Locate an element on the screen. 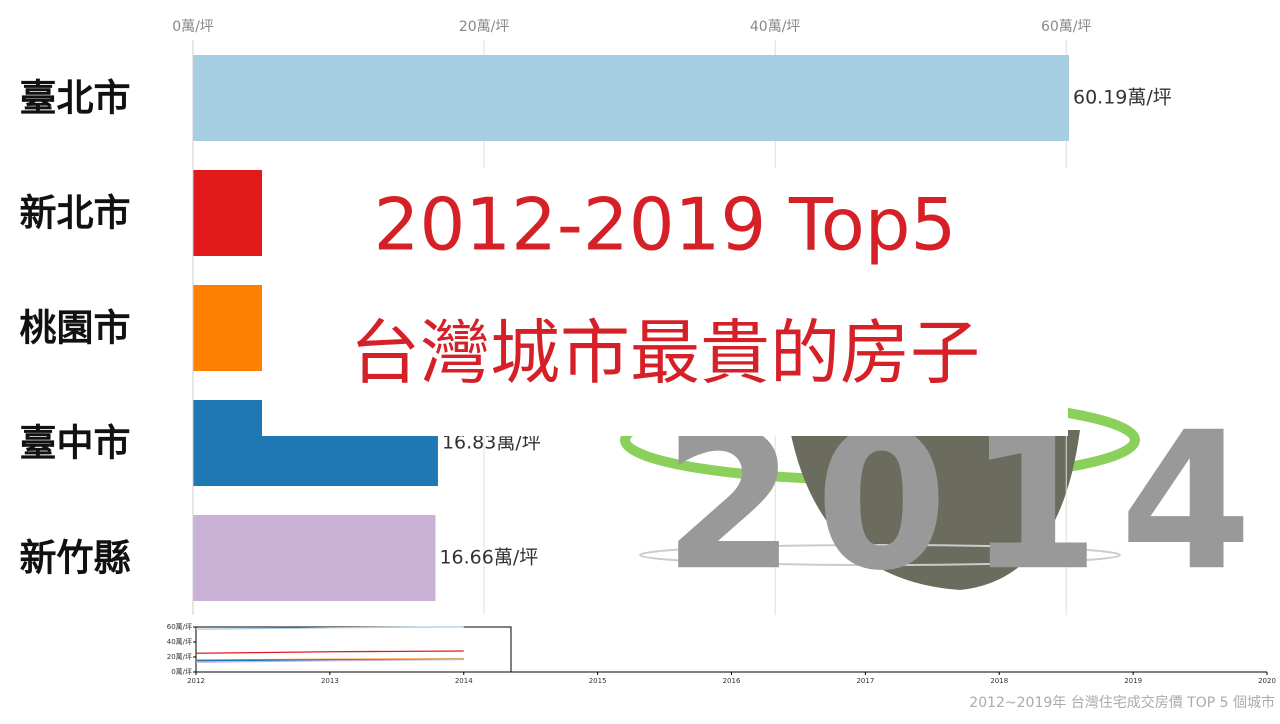 The height and width of the screenshot is (724, 1280). x-tick-label: 2013 is located at coordinates (330, 681).